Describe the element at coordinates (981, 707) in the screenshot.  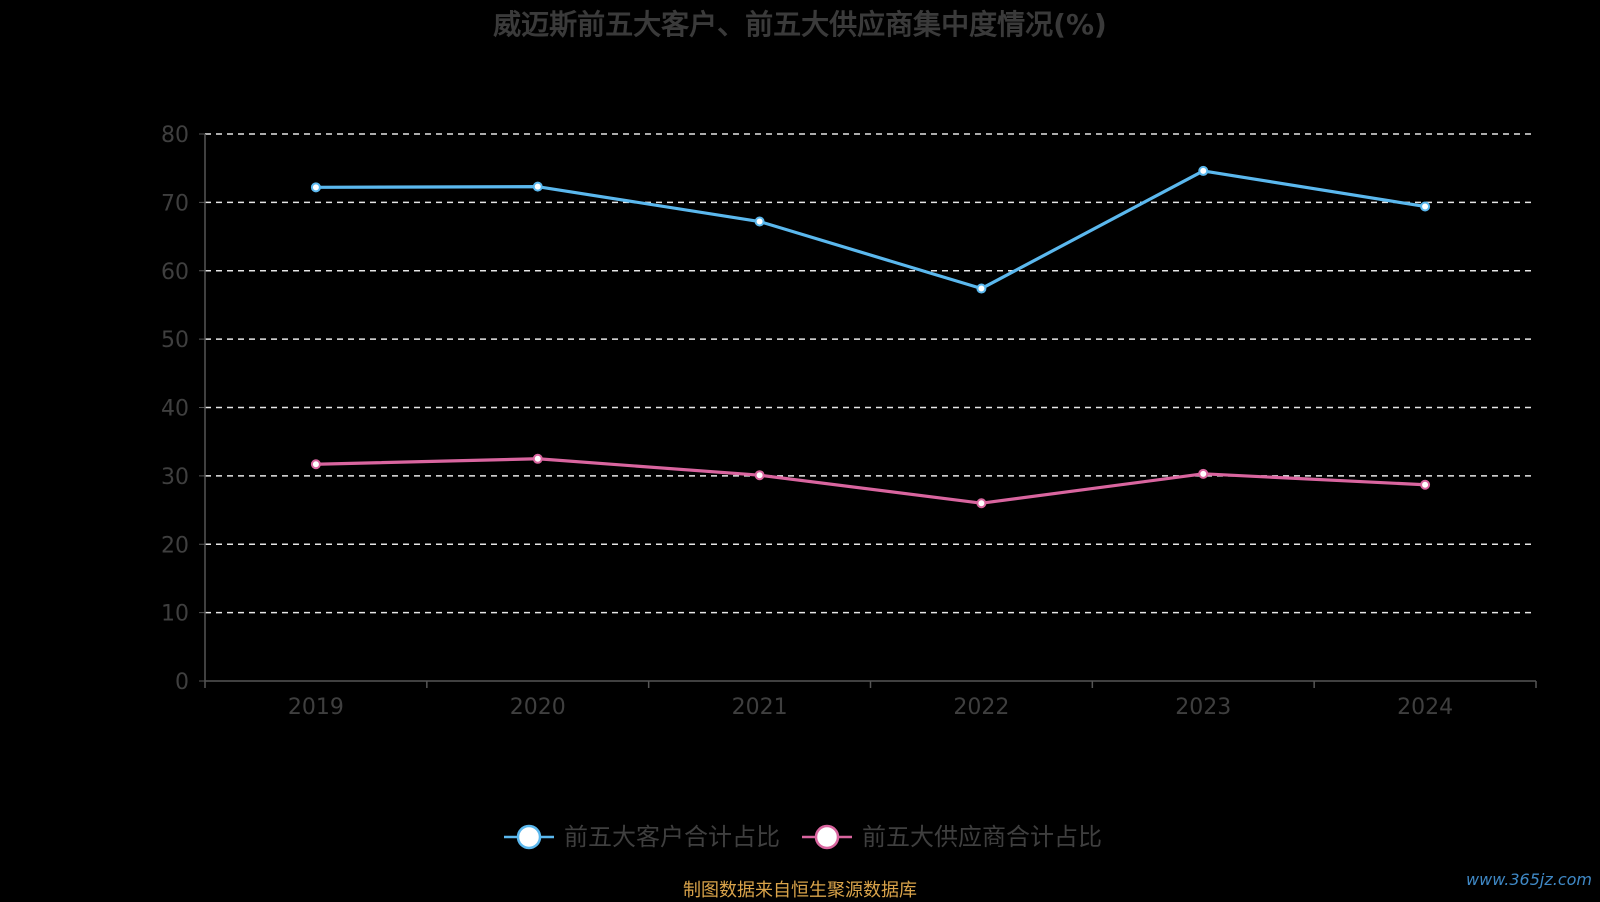
I see `x-tick-label: 2022` at that location.